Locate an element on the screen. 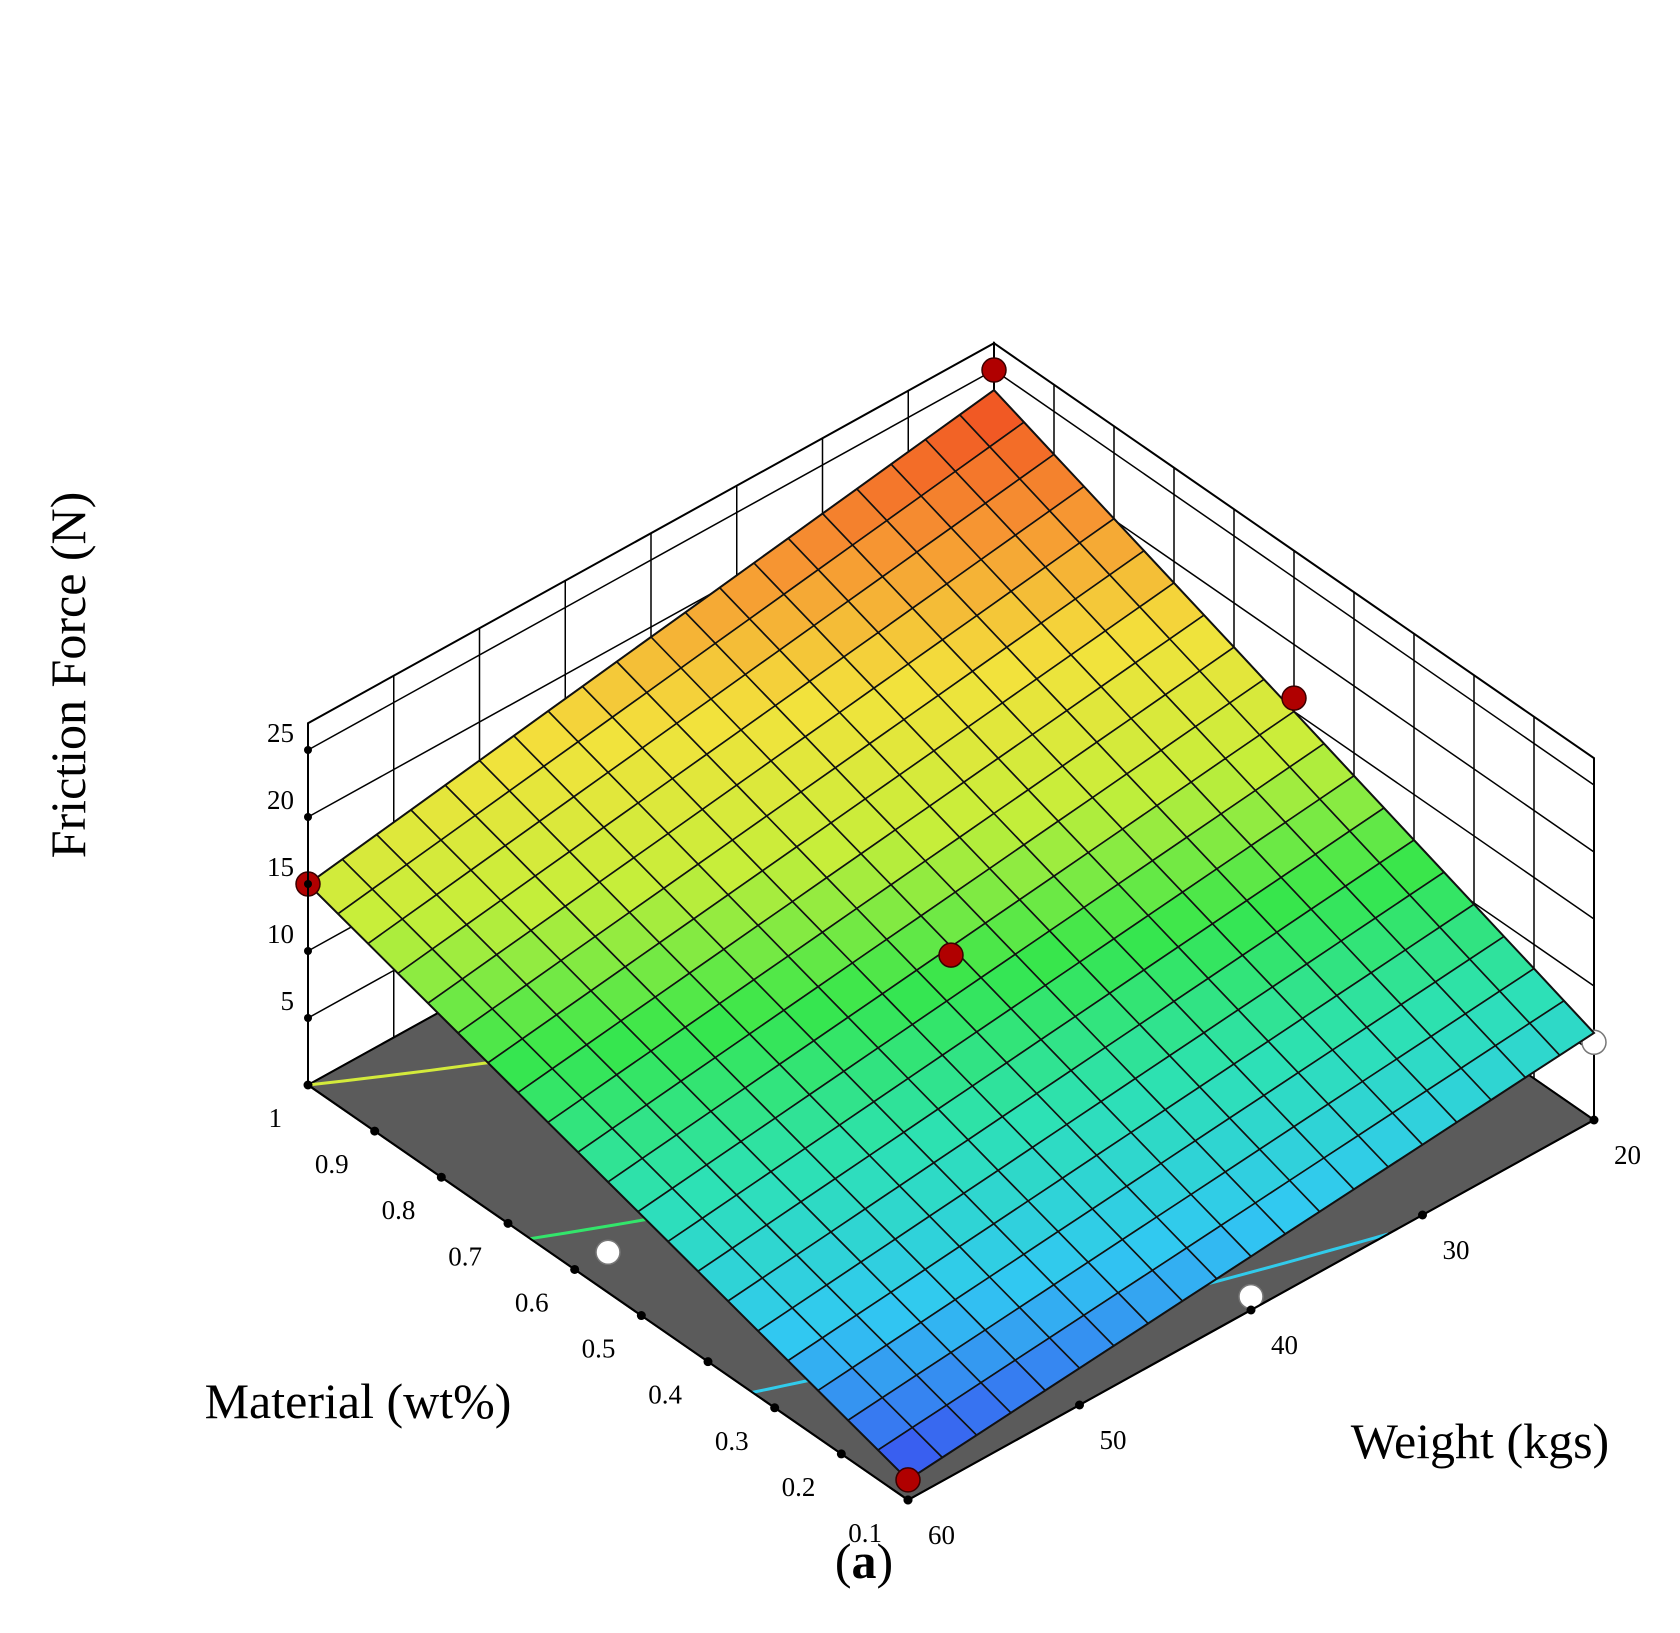  material-axis-line is located at coordinates (608, 1292).